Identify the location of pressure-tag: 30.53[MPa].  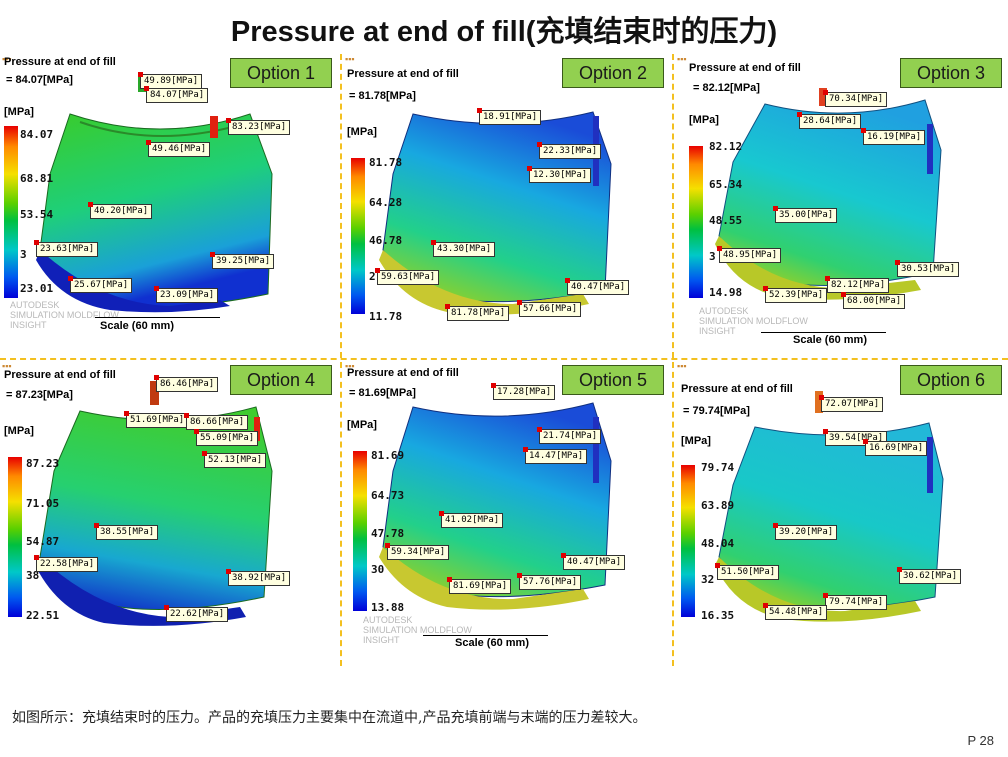
(927, 268).